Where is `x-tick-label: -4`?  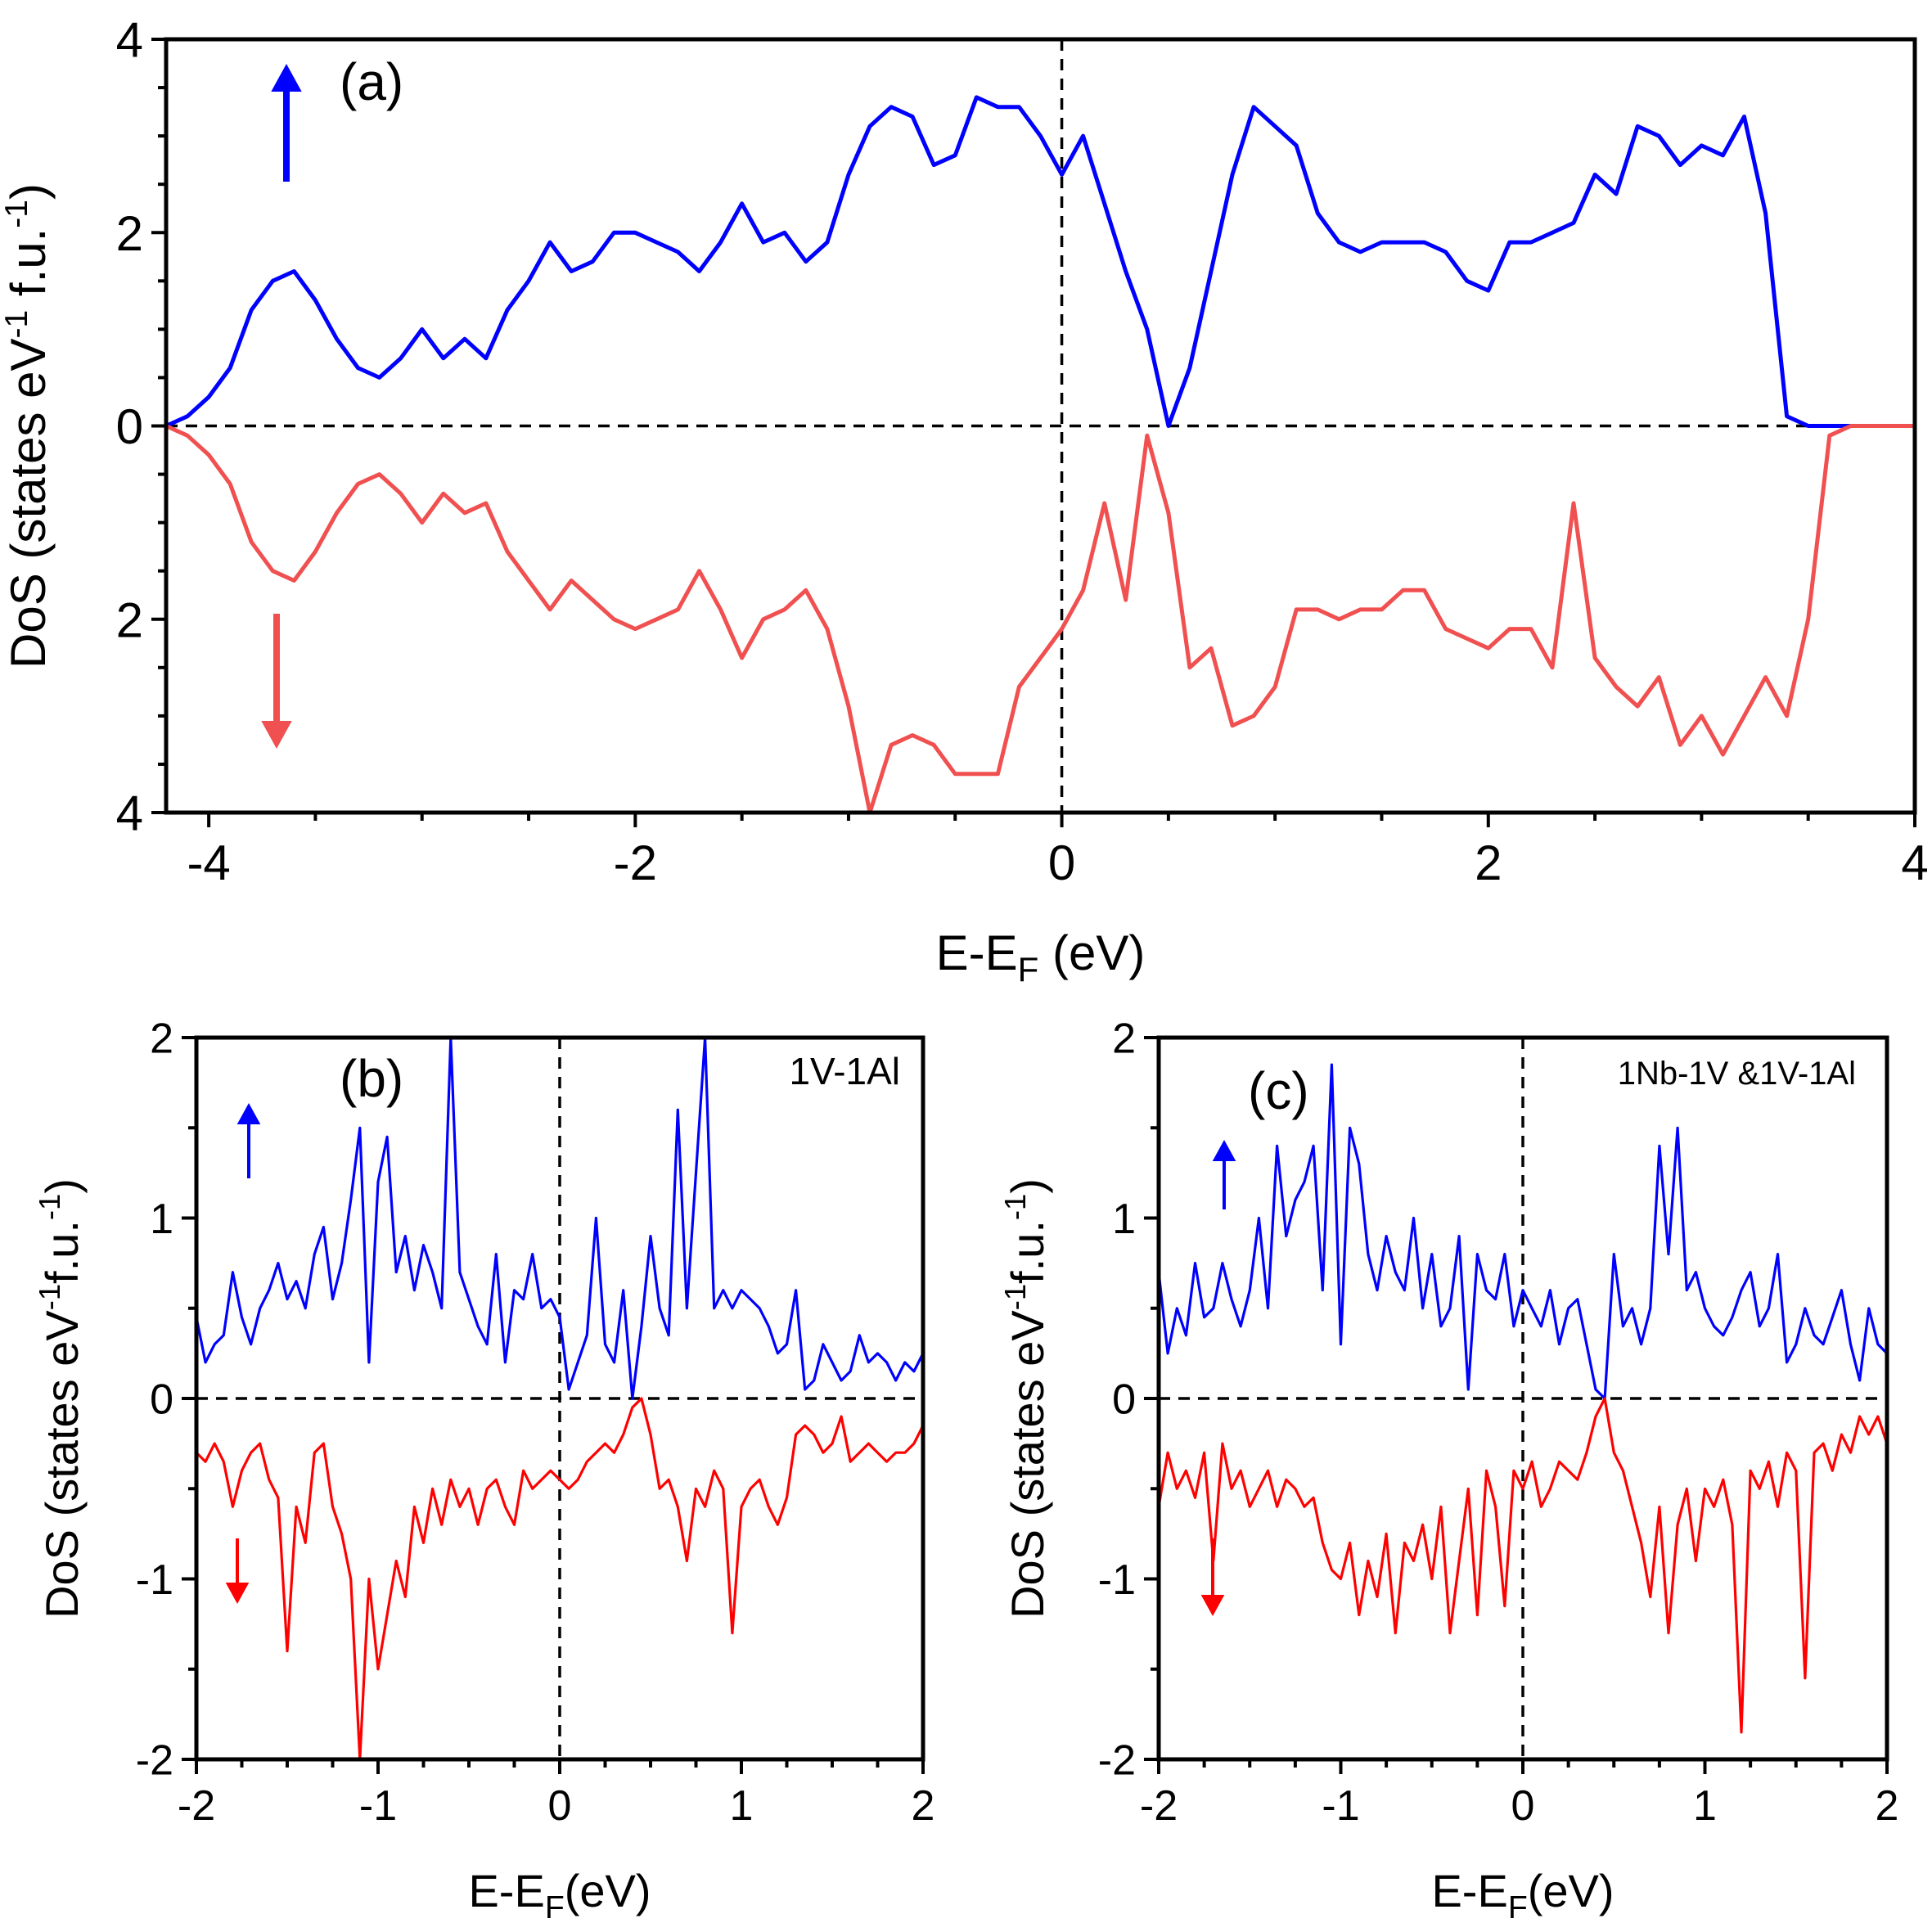
x-tick-label: -4 is located at coordinates (208, 862).